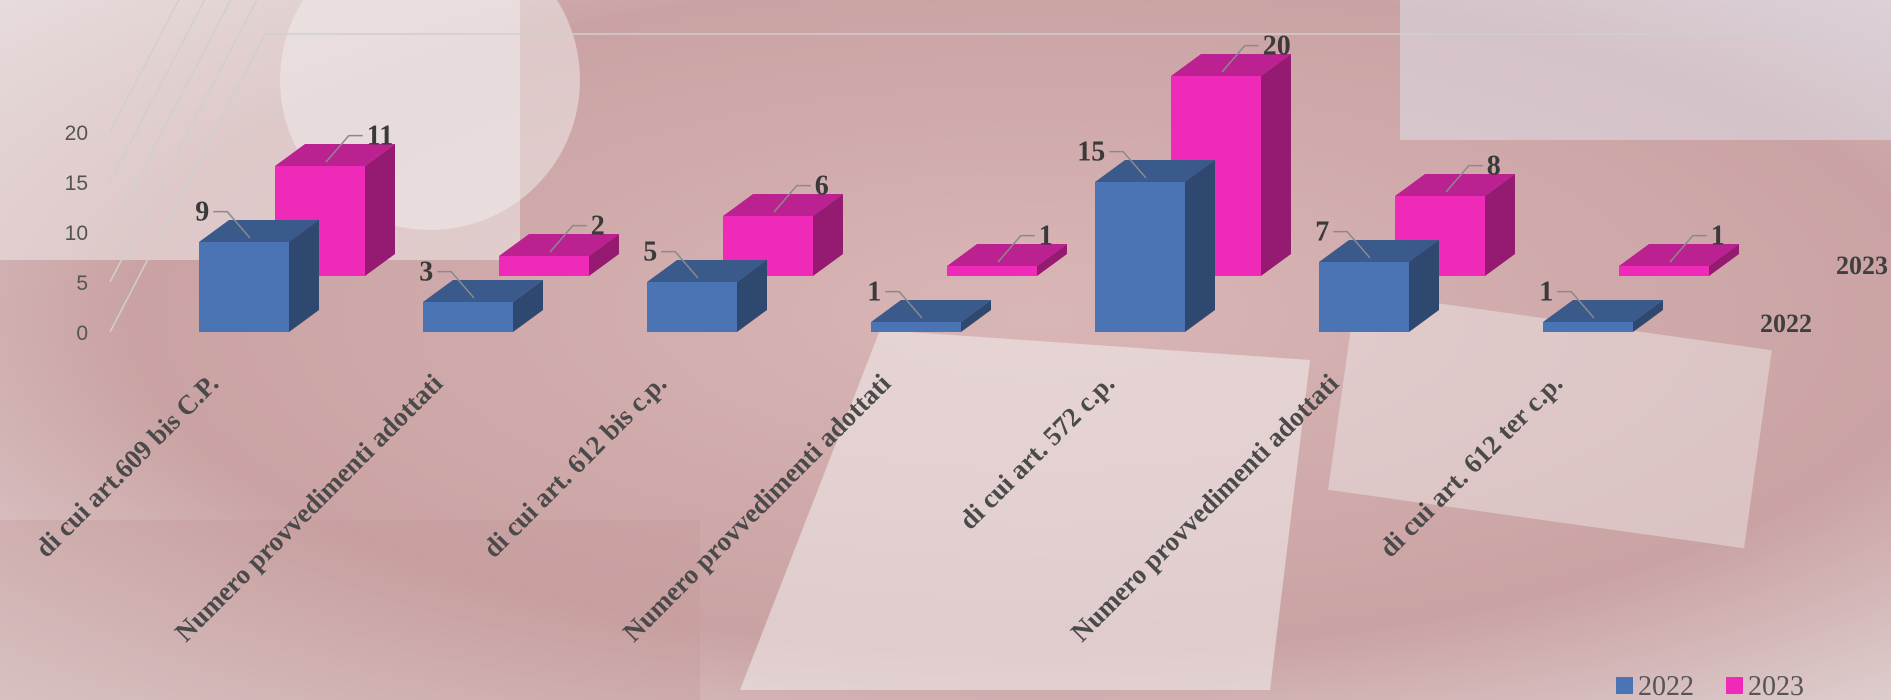  I want to click on x-category-label: di cui art.609 bis C.P., so click(126, 465).